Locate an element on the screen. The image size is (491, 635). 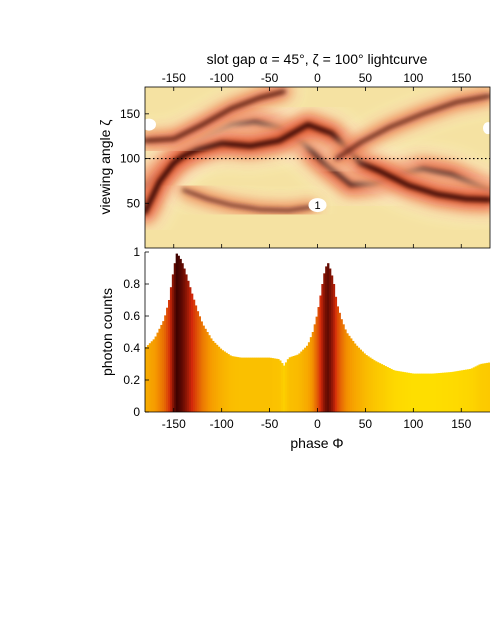
bottom-y-axis: 0 0.2 0.4 0.6 0.8 1 is located at coordinates (136, 332).